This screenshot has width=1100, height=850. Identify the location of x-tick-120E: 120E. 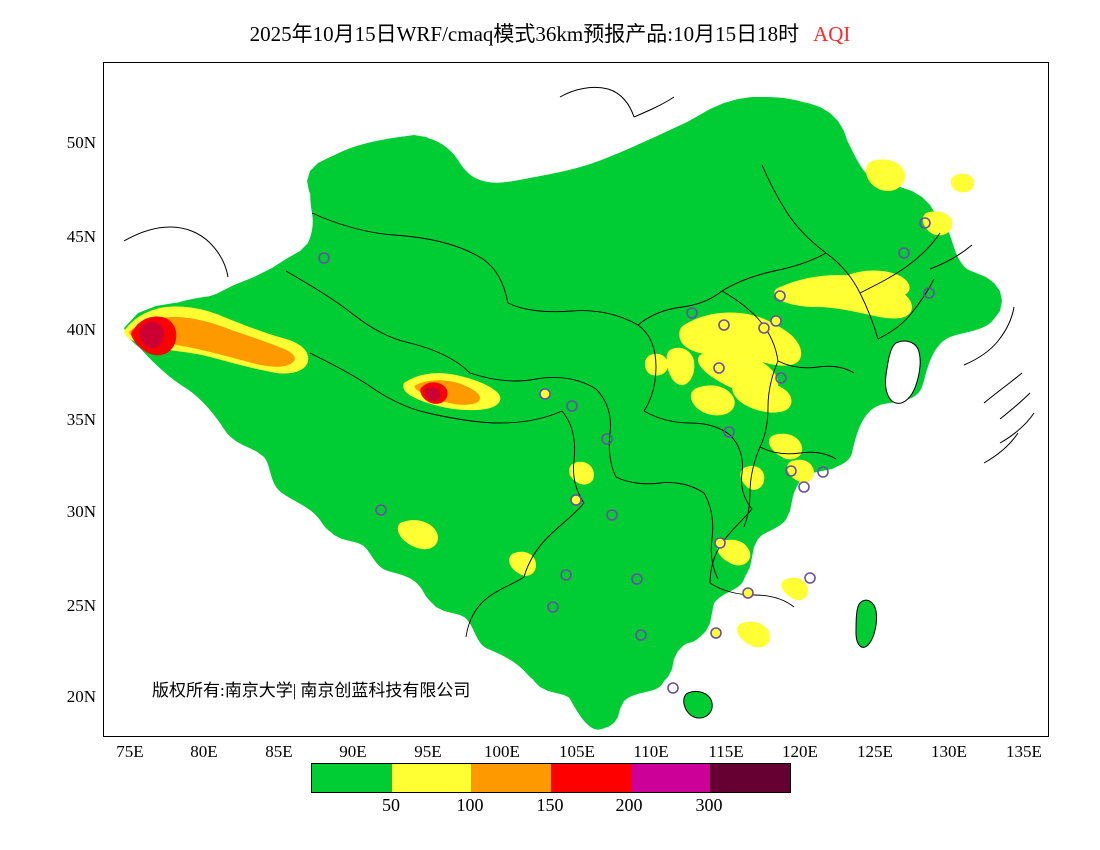
(800, 751).